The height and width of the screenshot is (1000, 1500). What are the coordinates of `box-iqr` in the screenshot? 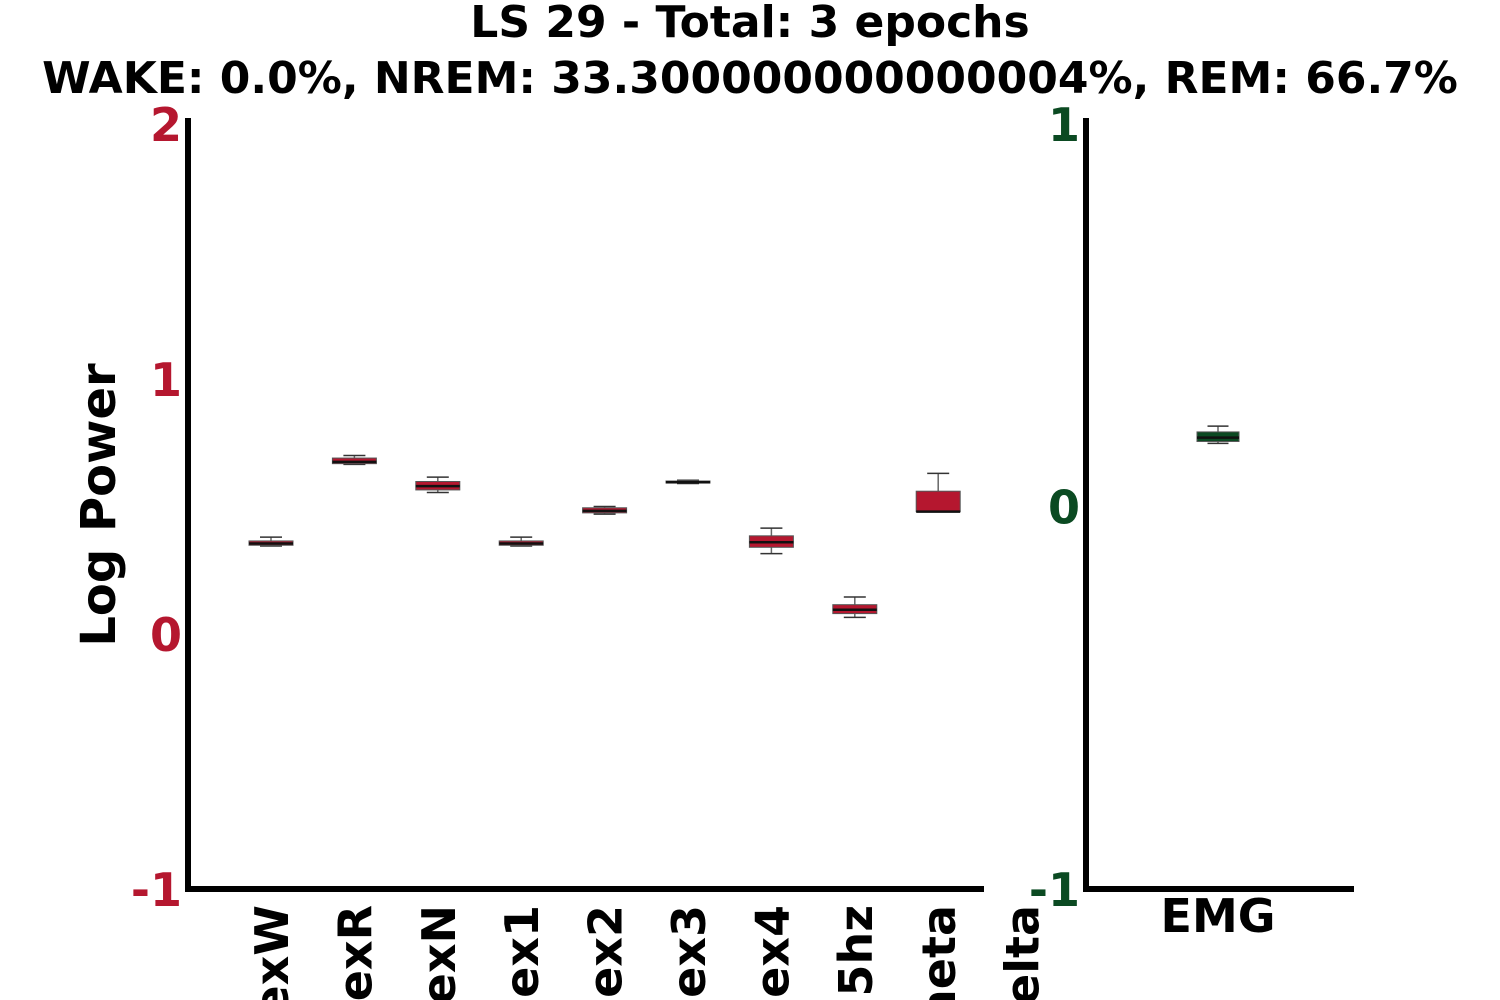 It's located at (938, 501).